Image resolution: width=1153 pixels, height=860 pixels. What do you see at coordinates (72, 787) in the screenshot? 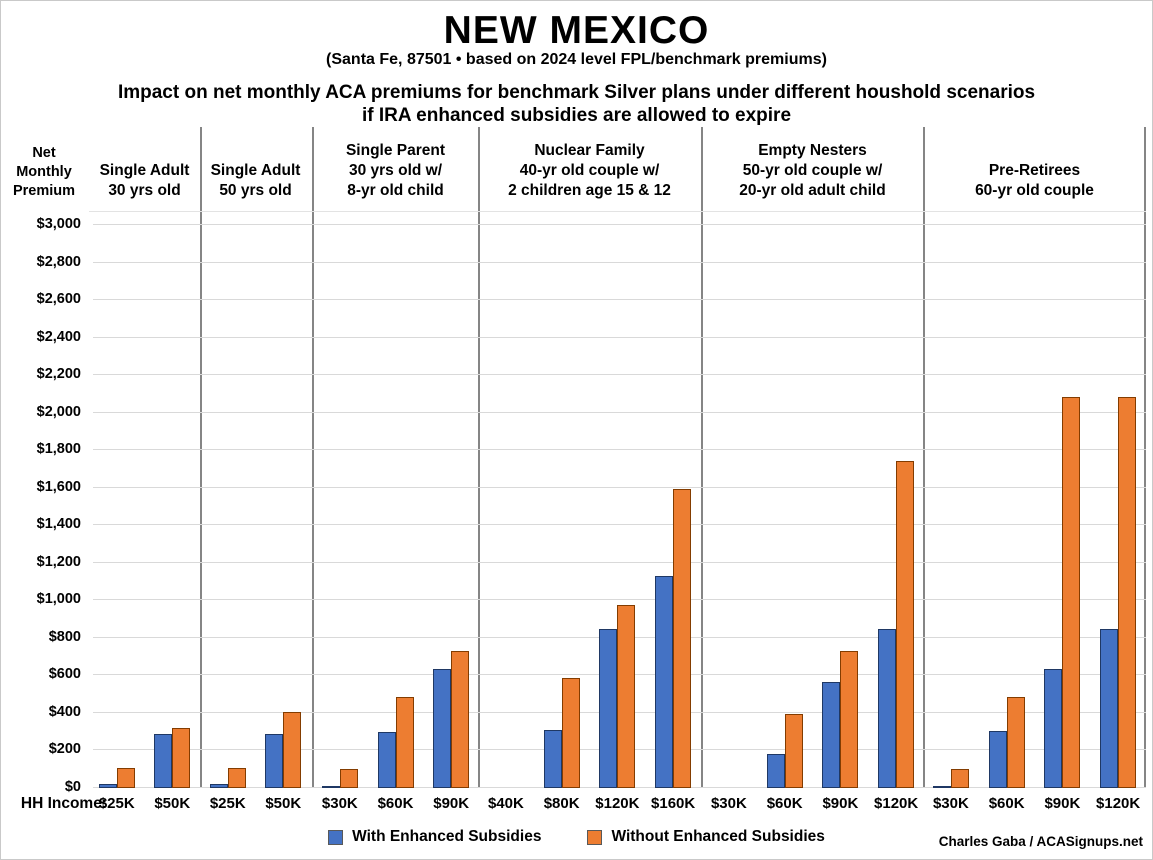
I see `y-tick-label: $0` at bounding box center [72, 787].